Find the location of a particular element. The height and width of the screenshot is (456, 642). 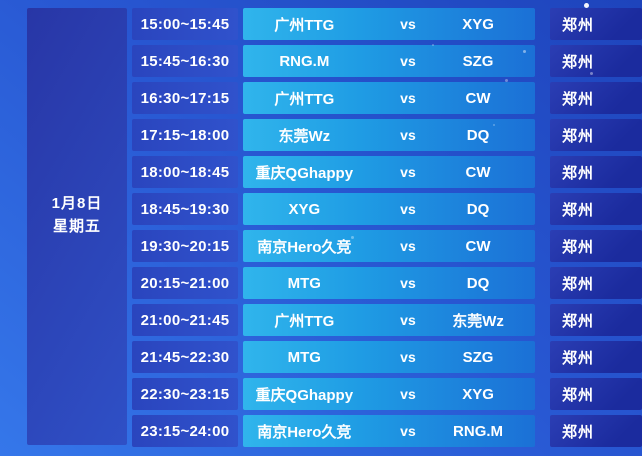

match-cell: MTG vs DQ is located at coordinates (389, 283).